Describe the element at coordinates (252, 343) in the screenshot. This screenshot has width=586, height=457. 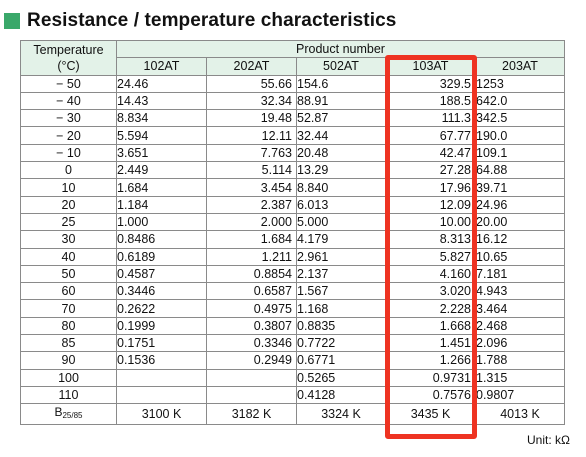
I see `value-cell-202at: 0.3346` at that location.